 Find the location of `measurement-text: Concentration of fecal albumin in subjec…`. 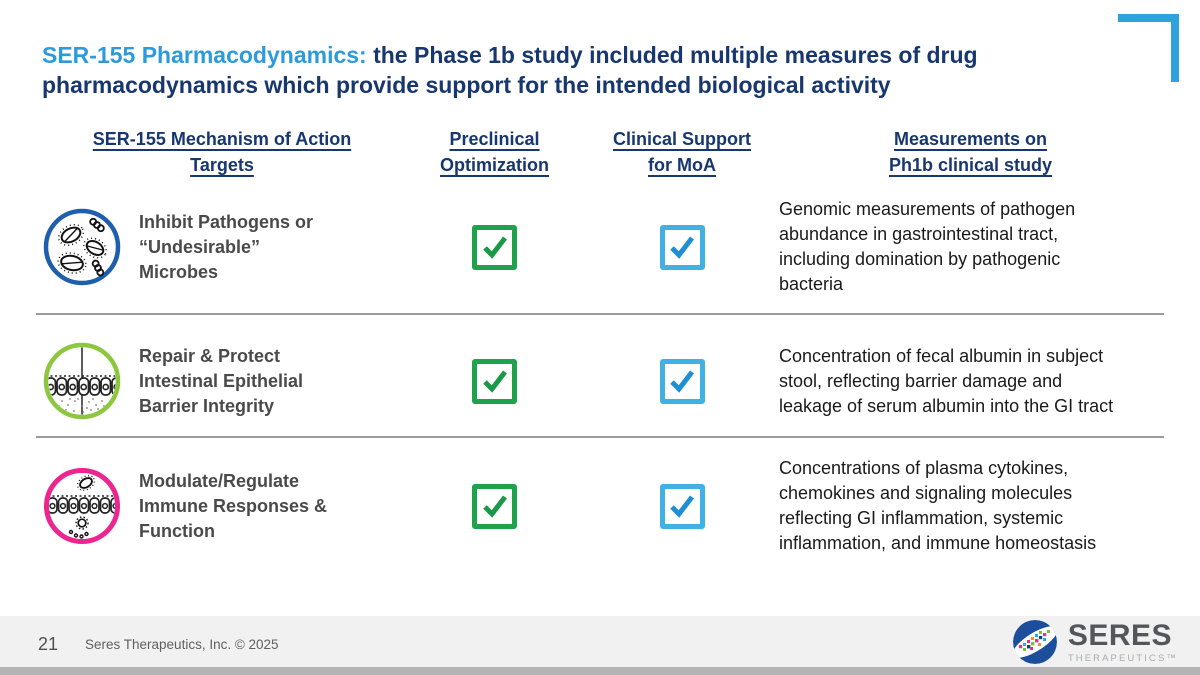

measurement-text: Concentration of fecal albumin in subjec… is located at coordinates (946, 380).